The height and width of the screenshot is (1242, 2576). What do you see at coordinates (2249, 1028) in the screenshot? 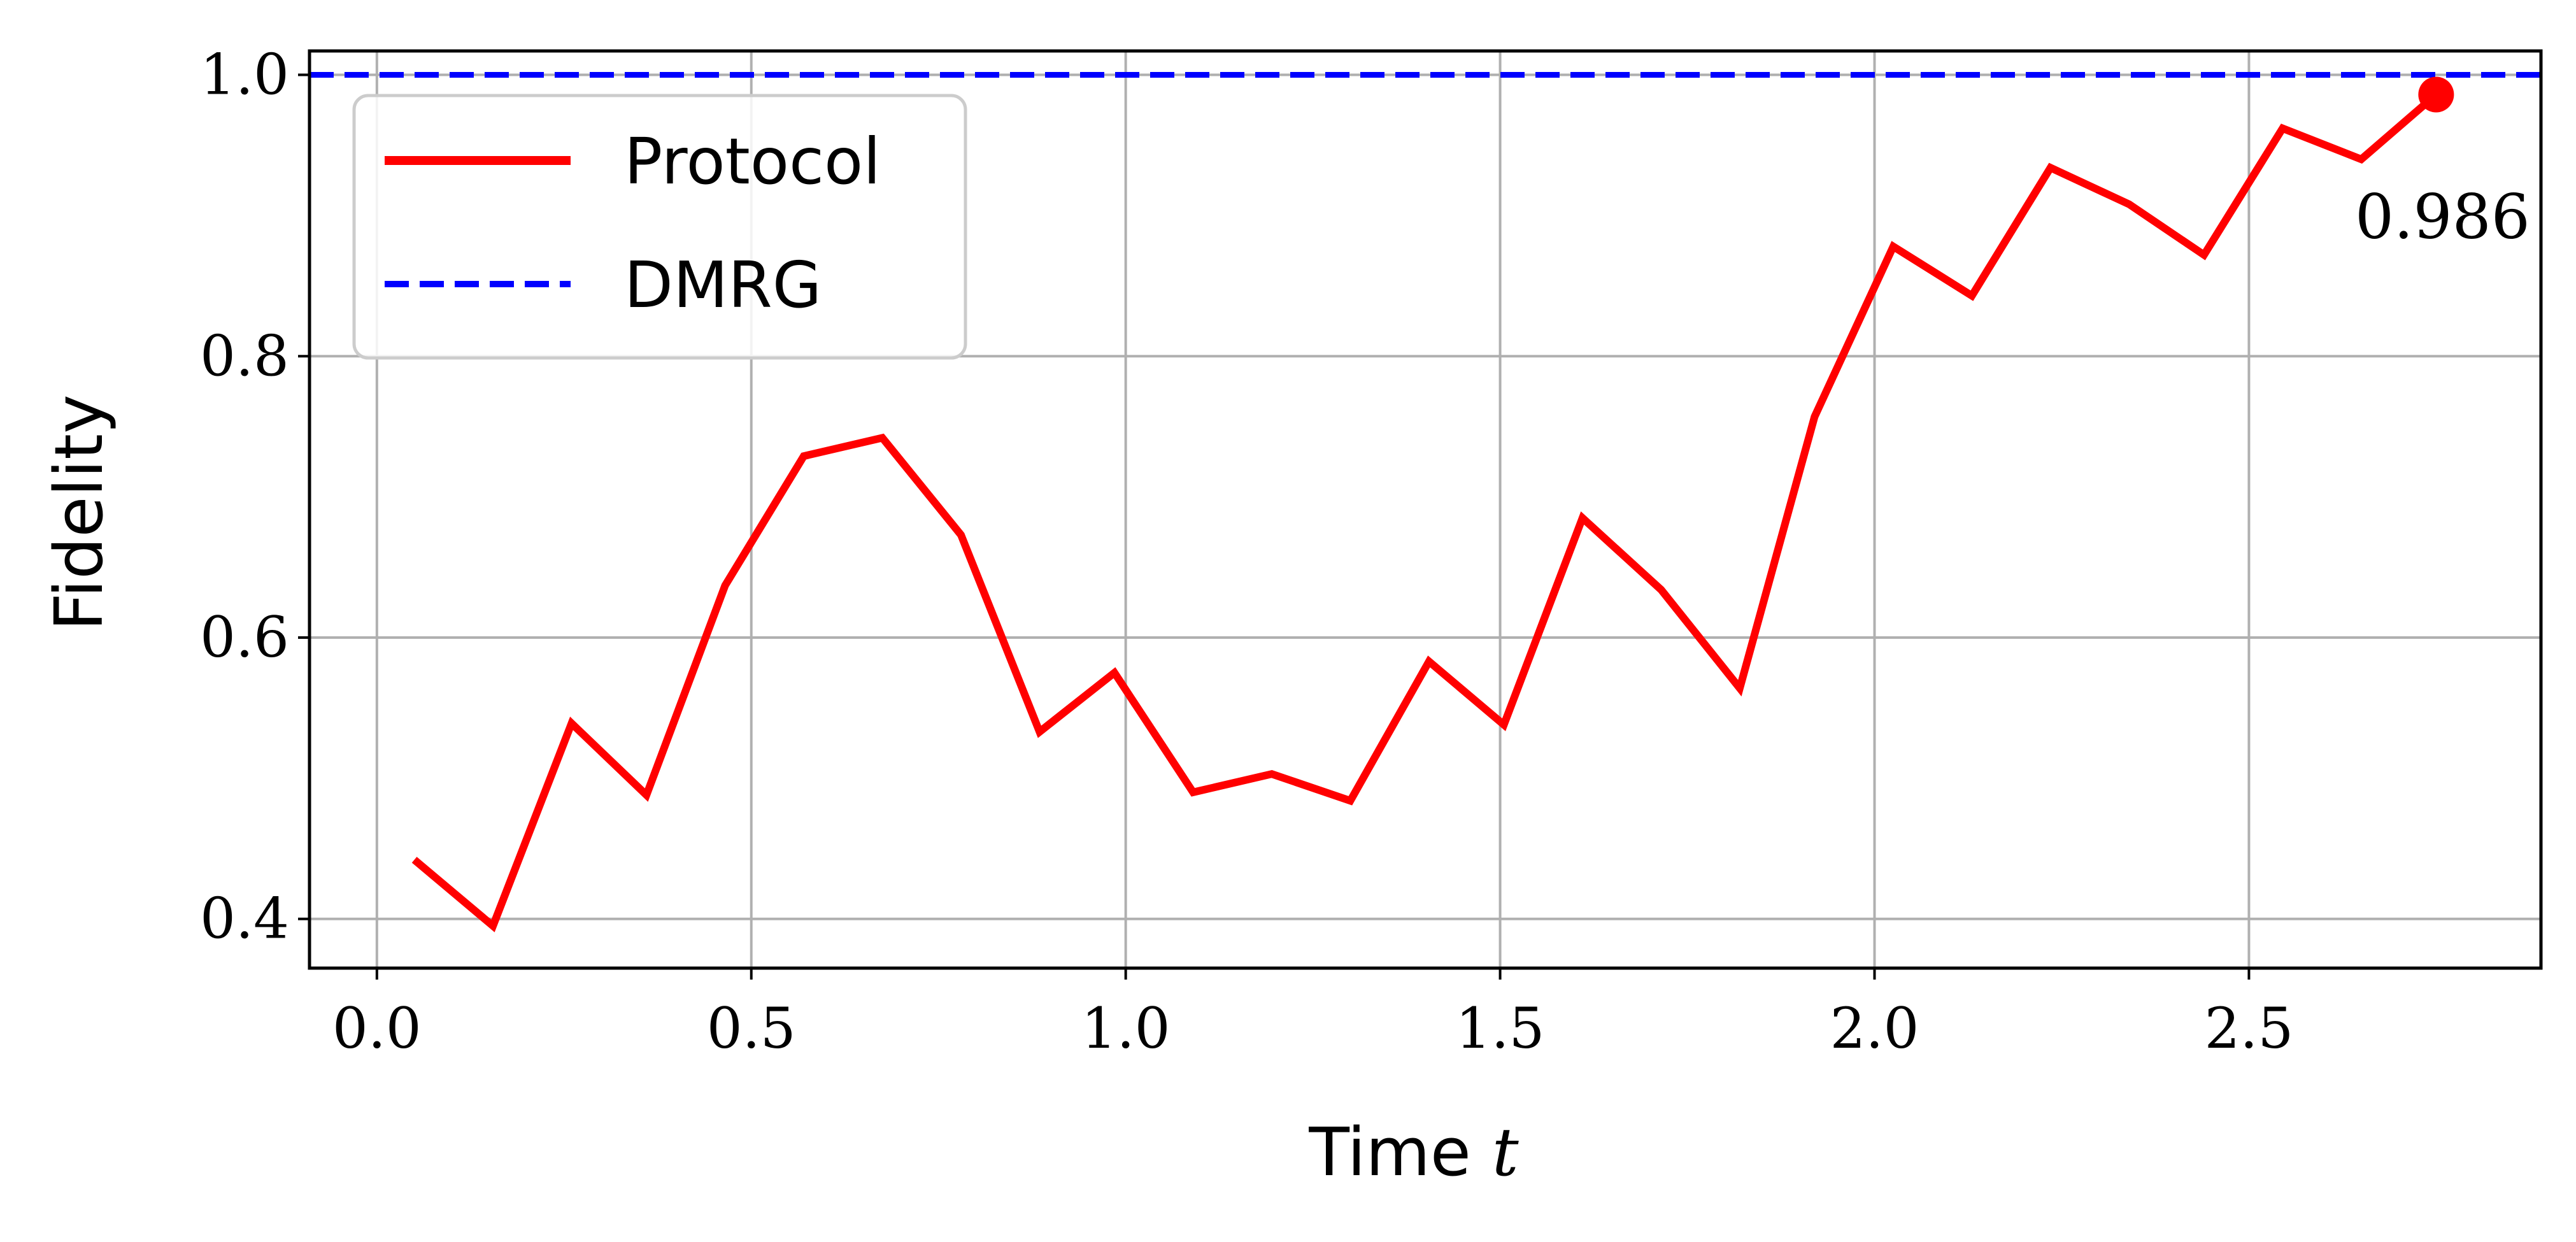
I see `x-tick-label: 2.5` at bounding box center [2249, 1028].